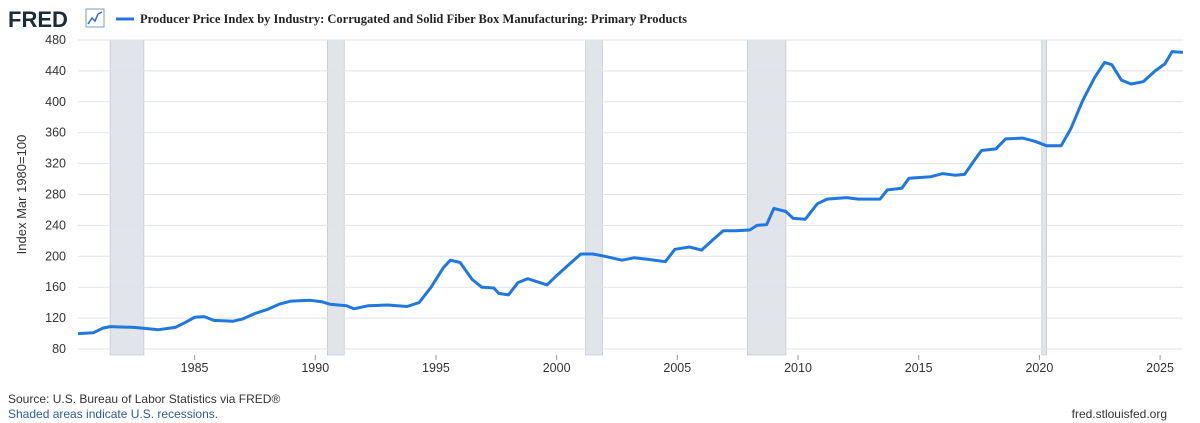 This screenshot has width=1200, height=423. I want to click on x-tick-label: 2020, so click(1039, 368).